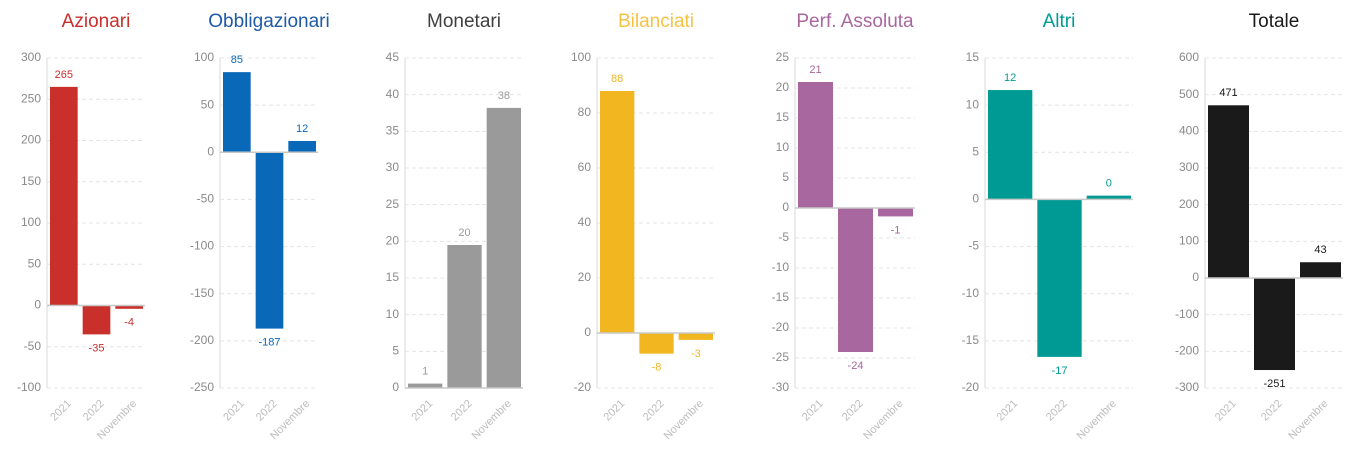 The width and height of the screenshot is (1346, 453). Describe the element at coordinates (1189, 94) in the screenshot. I see `y-tick-label: 500` at that location.